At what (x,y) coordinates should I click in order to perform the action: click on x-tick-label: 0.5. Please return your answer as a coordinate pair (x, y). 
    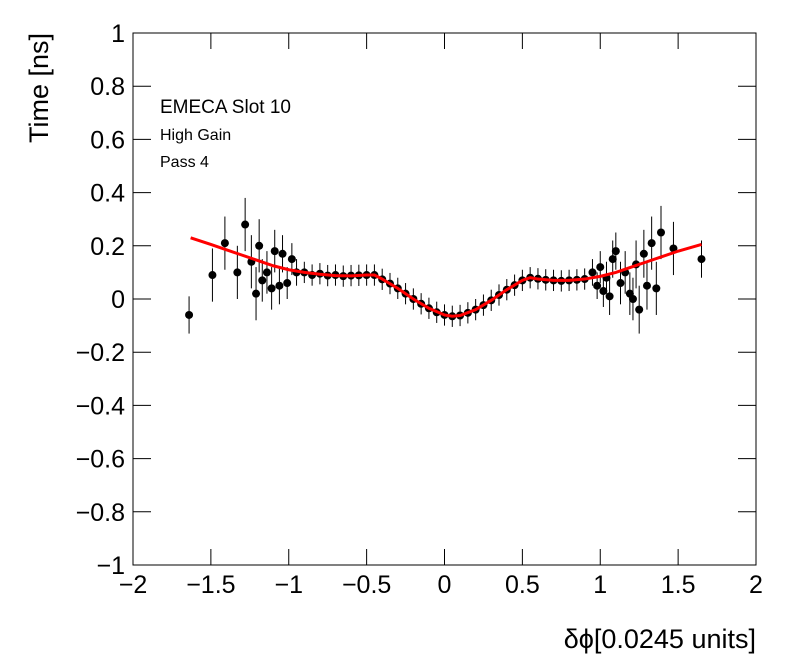
    Looking at the image, I should click on (522, 585).